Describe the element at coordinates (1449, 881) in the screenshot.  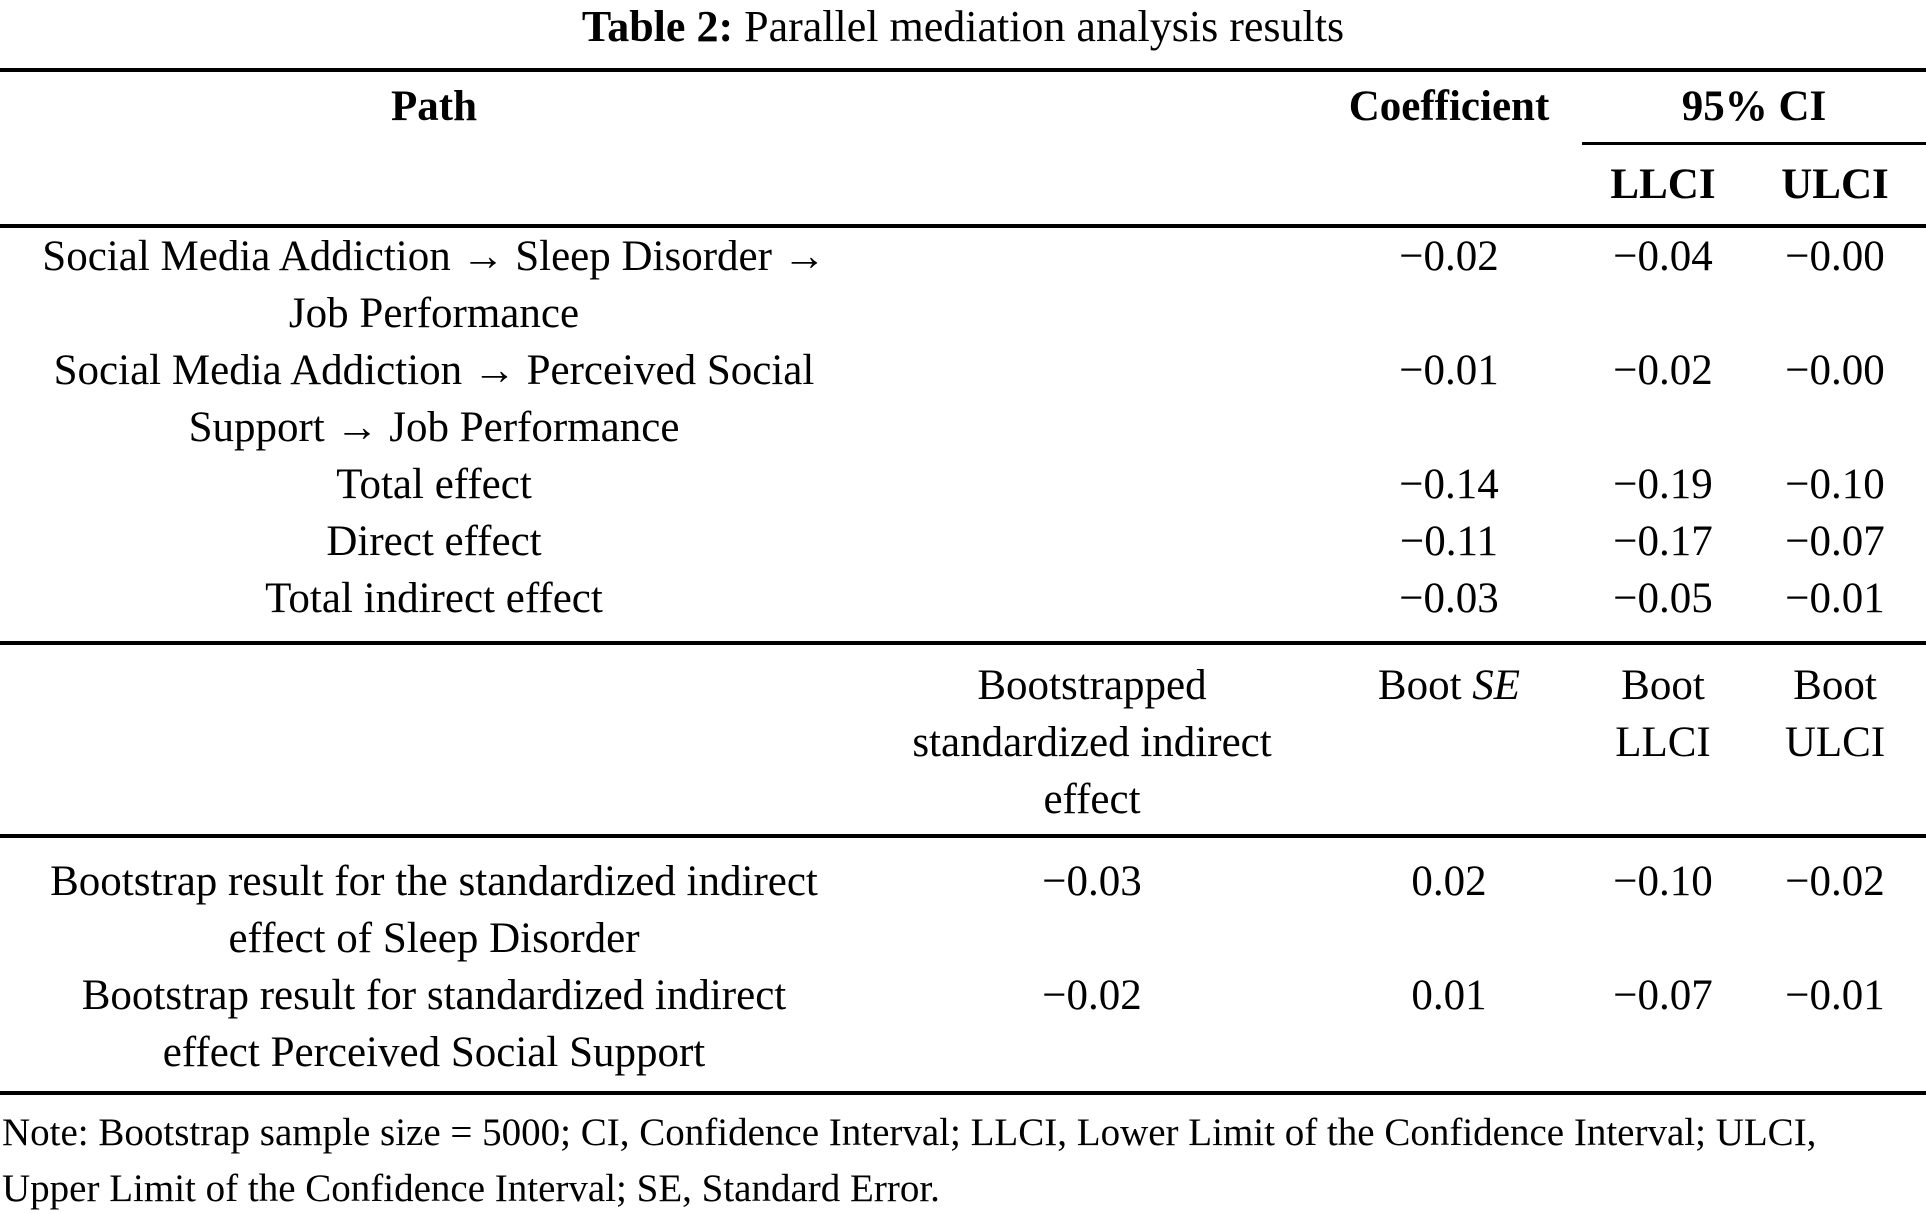
I see `boot-se-cell: 0.02` at that location.